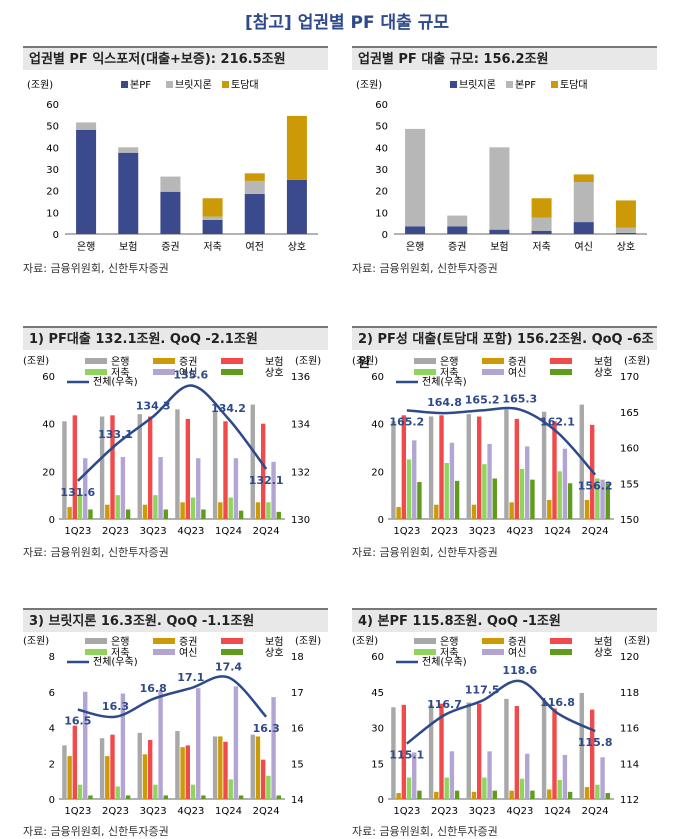  Describe the element at coordinates (444, 662) in the screenshot. I see `legend-label: 전체(우축)` at that location.